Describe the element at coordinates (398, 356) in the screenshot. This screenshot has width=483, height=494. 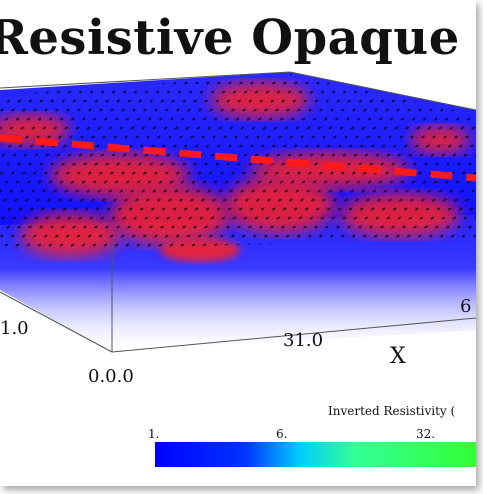
I see `x-axis-label: X` at that location.